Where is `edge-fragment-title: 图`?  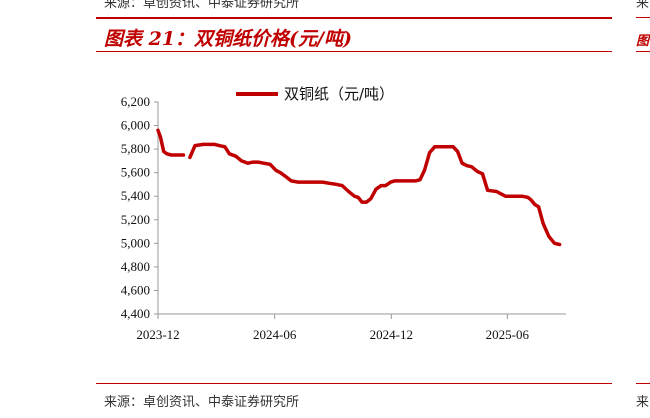 edge-fragment-title: 图 is located at coordinates (643, 41).